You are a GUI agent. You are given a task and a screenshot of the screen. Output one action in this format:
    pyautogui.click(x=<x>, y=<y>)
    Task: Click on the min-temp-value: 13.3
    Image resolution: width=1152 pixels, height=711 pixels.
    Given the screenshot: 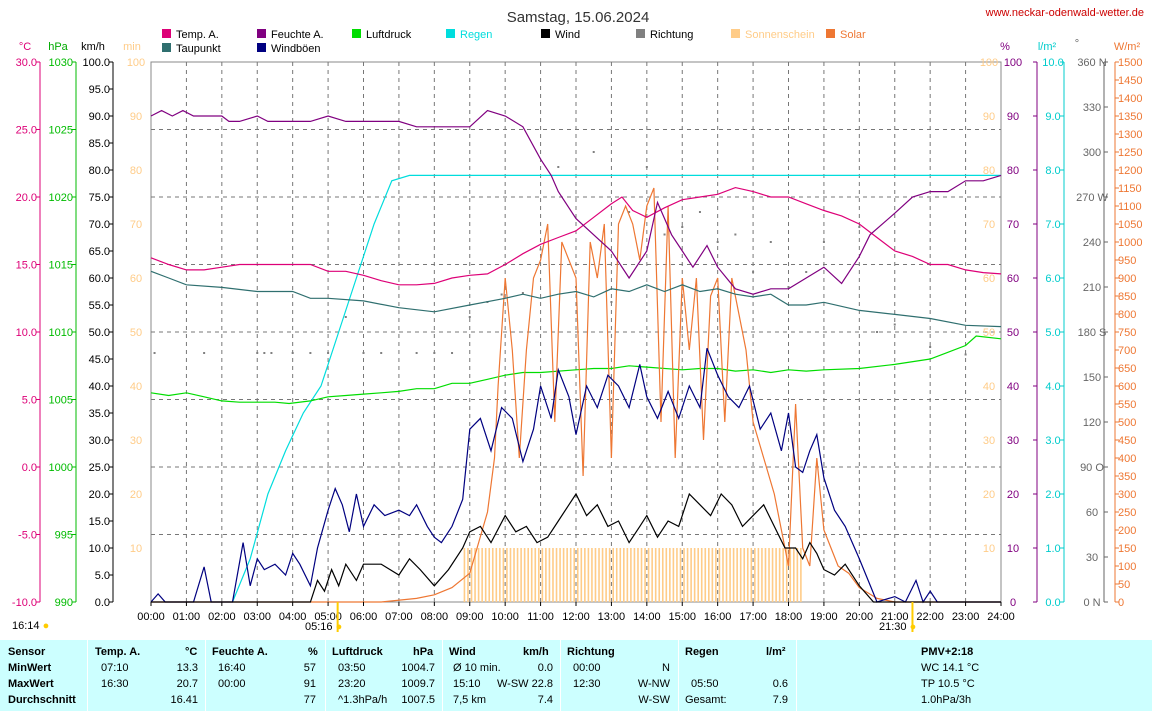 What is the action you would take?
    pyautogui.click(x=187, y=668)
    